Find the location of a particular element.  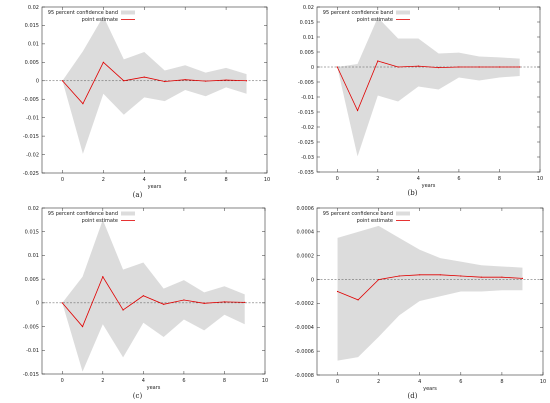

y-tick-label: -0.035 is located at coordinates (306, 173).